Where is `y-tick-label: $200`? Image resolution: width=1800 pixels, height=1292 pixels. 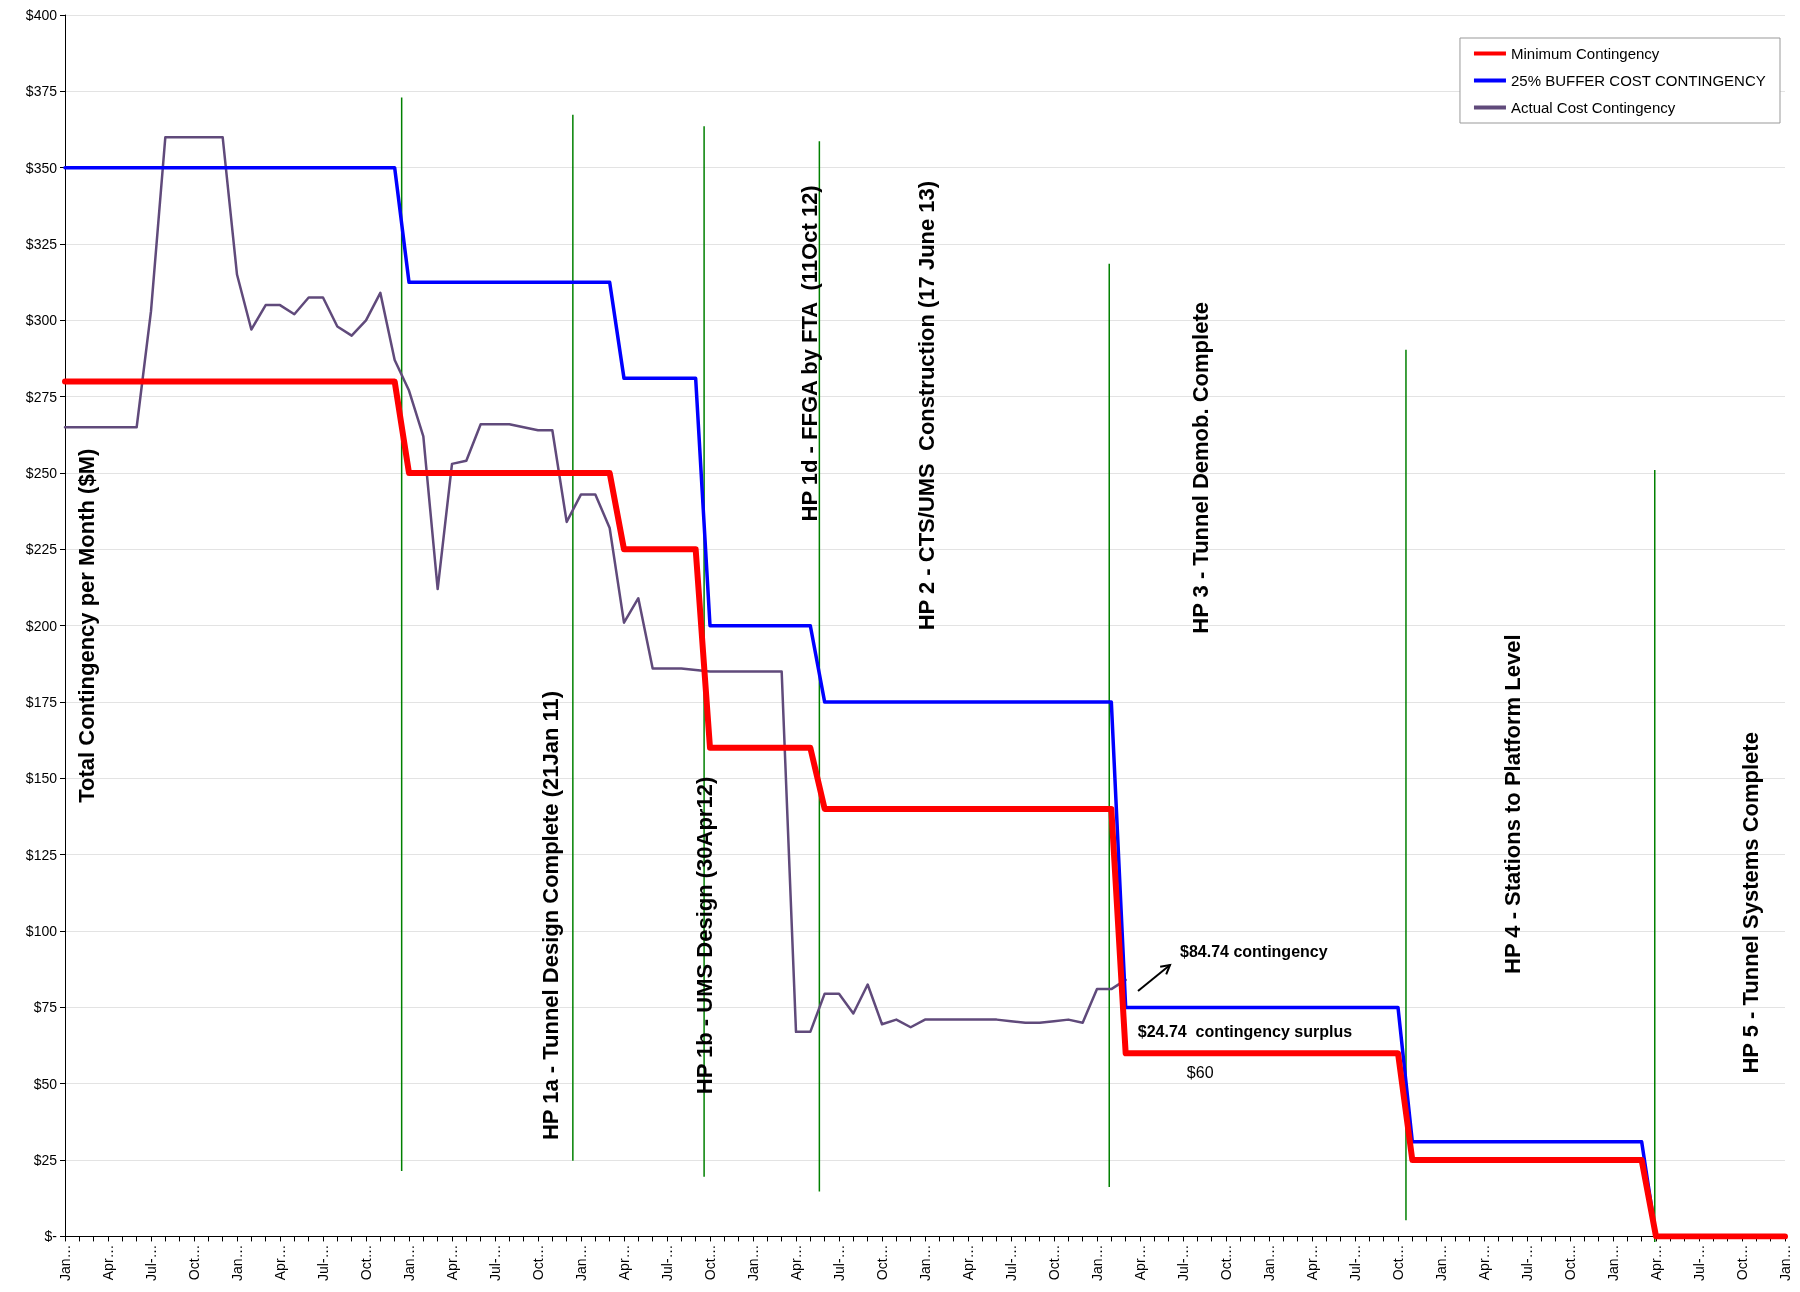 y-tick-label: $200 is located at coordinates (41, 625).